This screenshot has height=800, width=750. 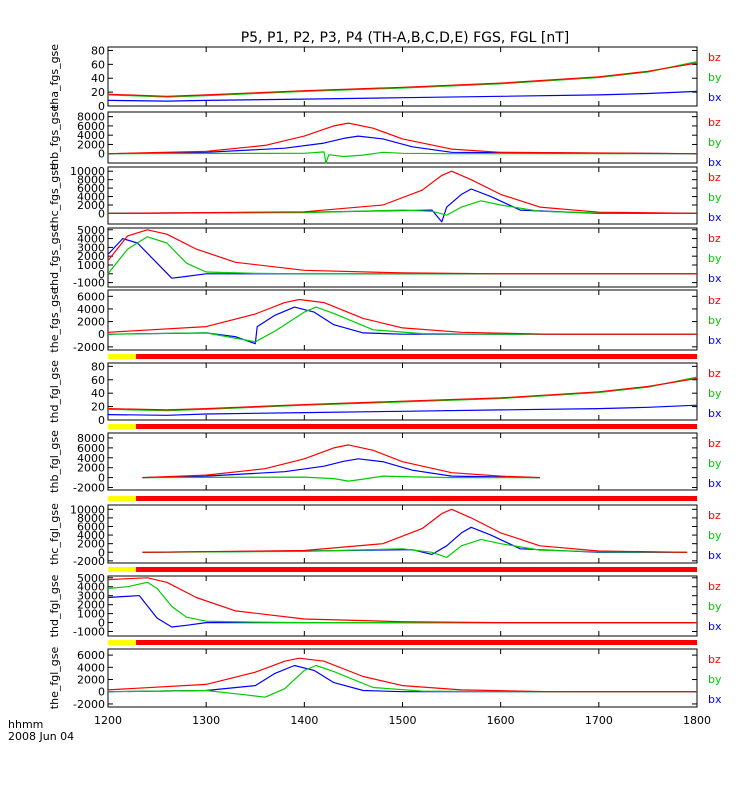 What do you see at coordinates (54, 138) in the screenshot?
I see `y-axis-label: thb_fgs_gse` at bounding box center [54, 138].